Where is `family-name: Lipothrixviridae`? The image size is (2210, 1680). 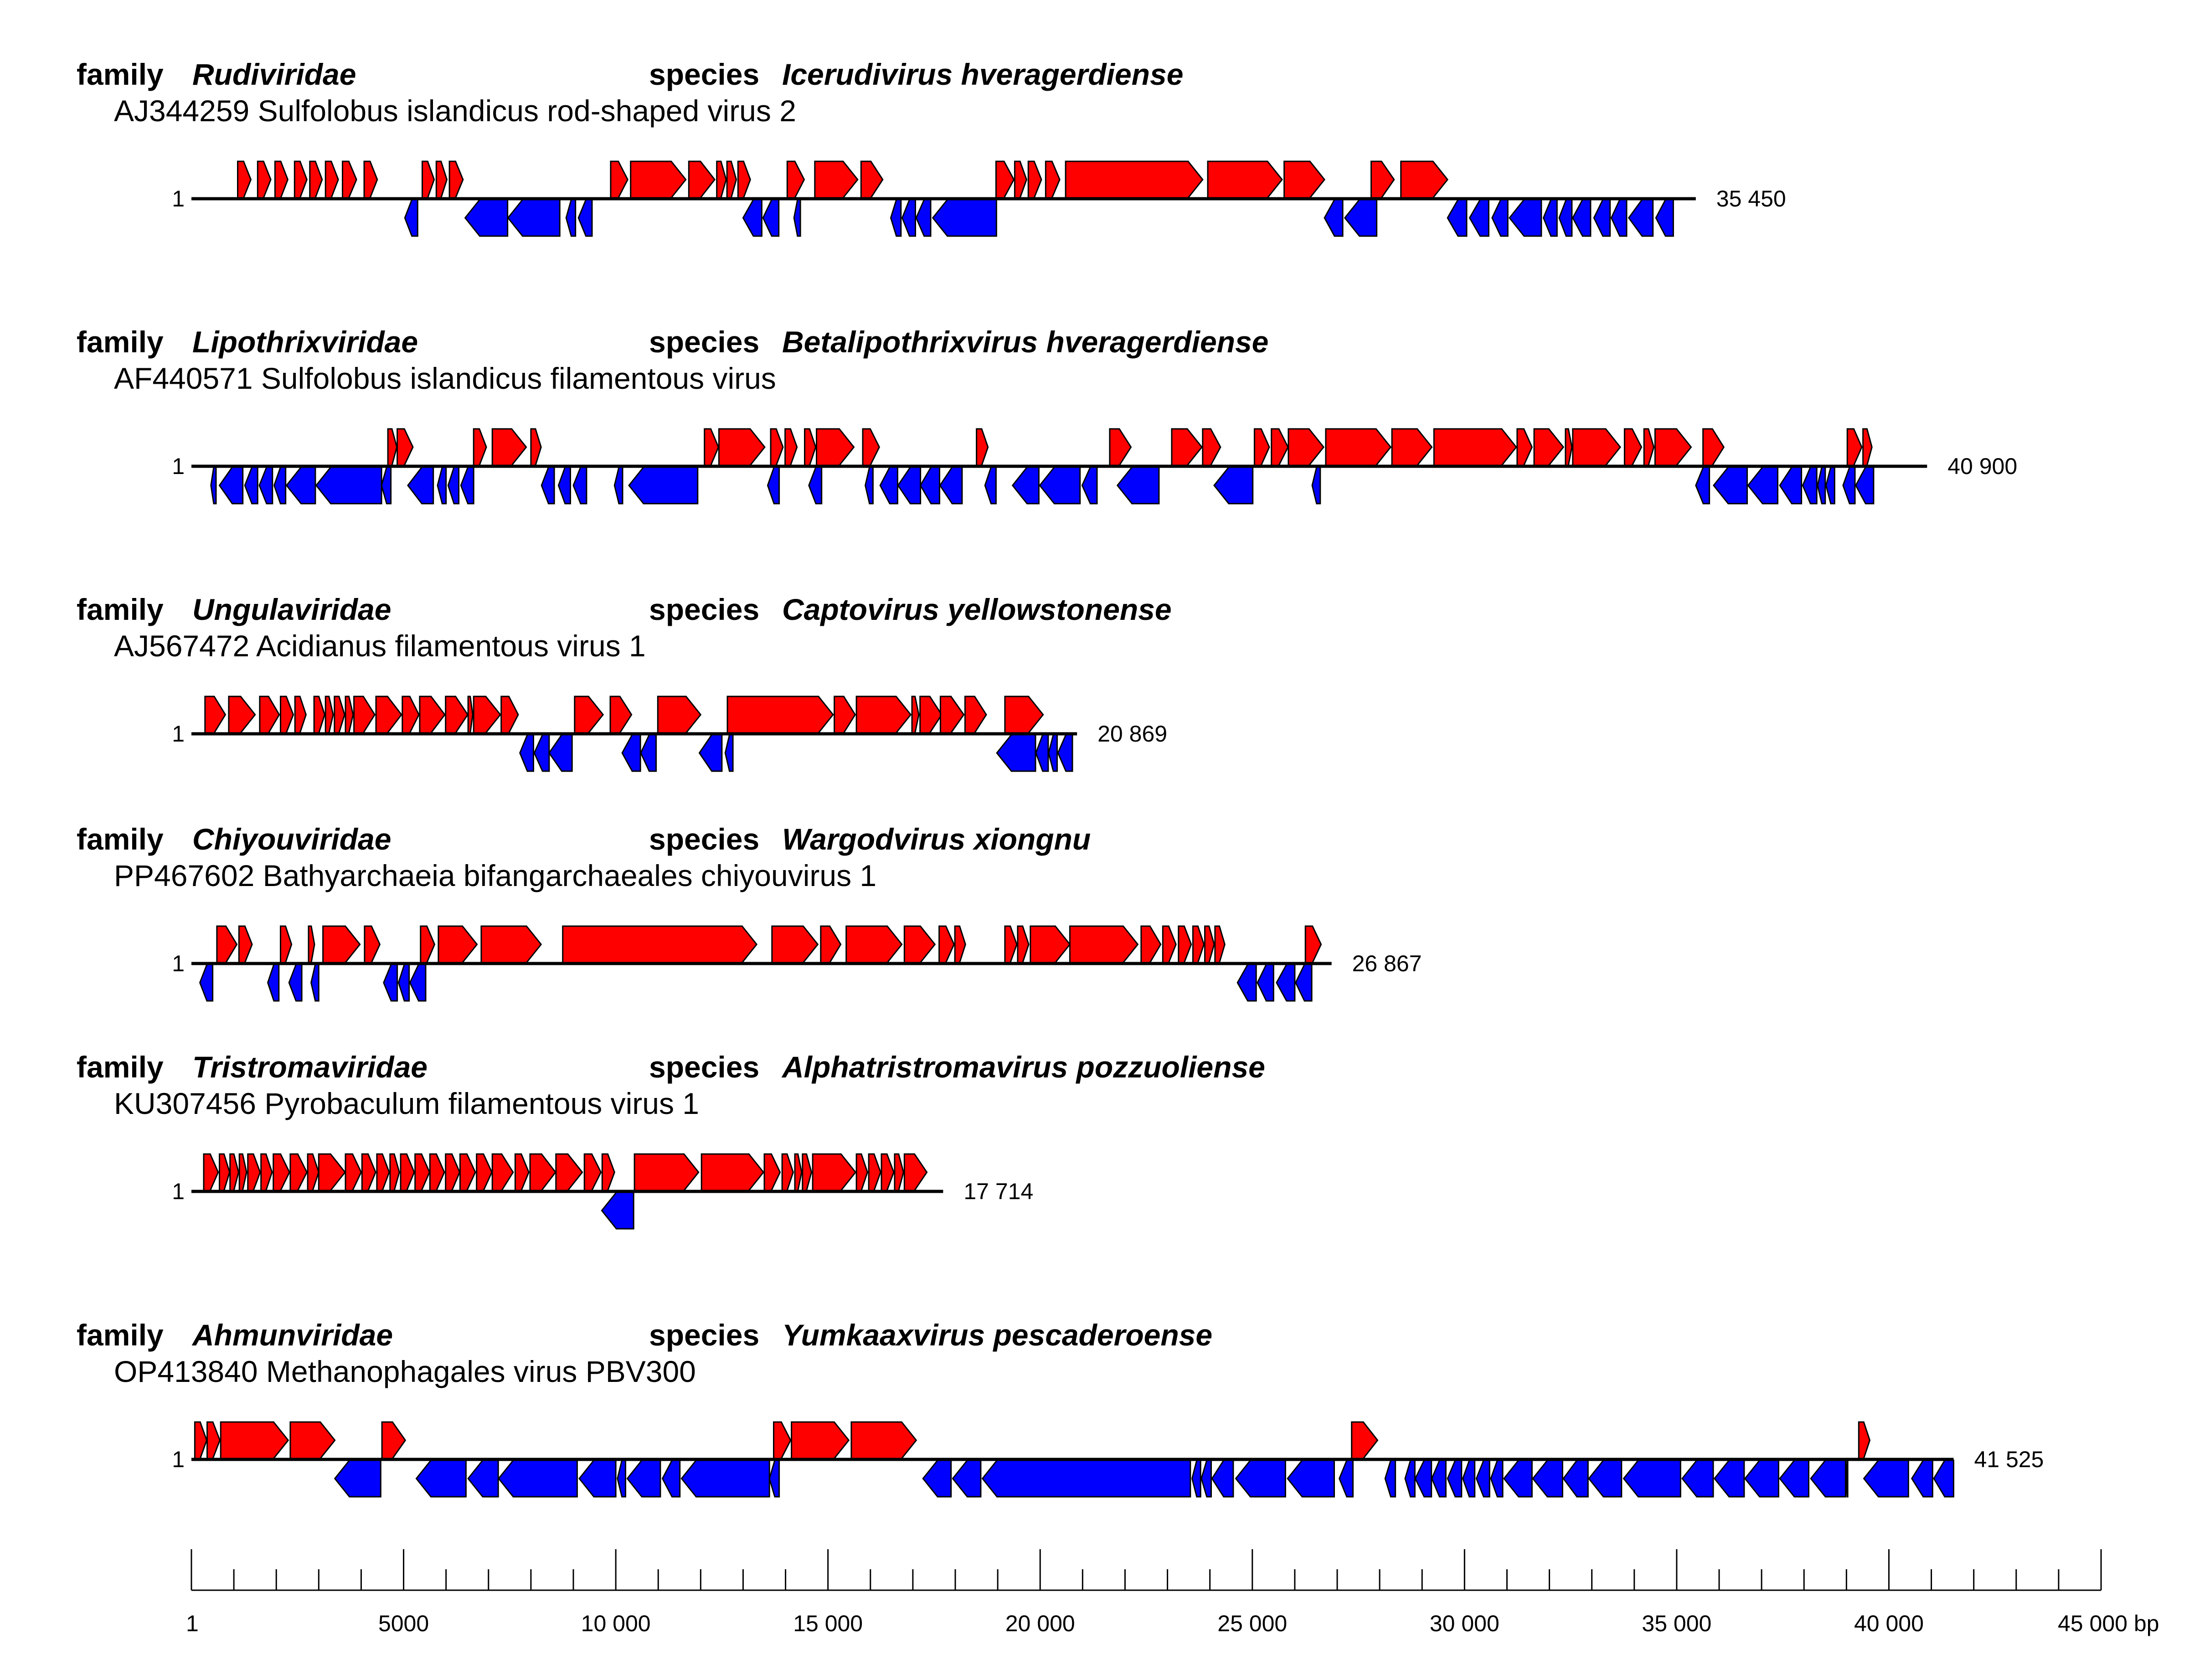 family-name: Lipothrixviridae is located at coordinates (305, 342).